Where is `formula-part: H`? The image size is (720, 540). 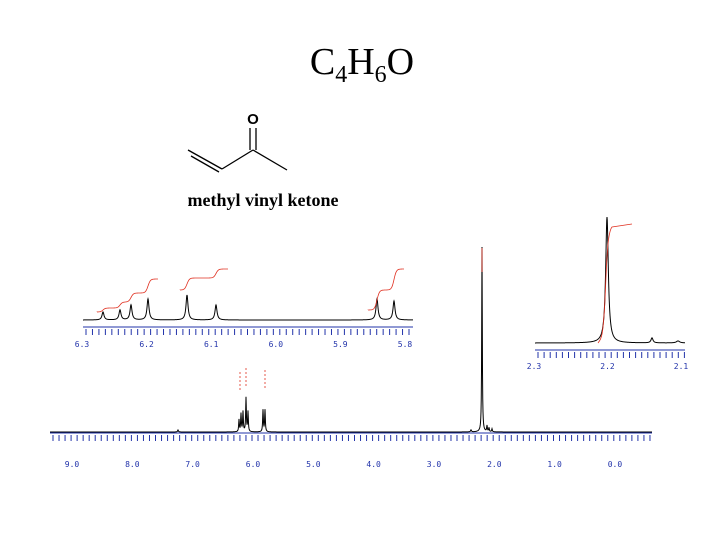
formula-part: H is located at coordinates (360, 62).